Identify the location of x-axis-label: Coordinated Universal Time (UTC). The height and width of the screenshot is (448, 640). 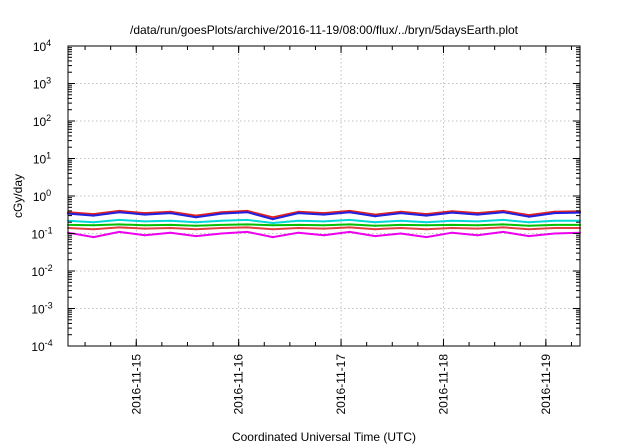
(324, 437).